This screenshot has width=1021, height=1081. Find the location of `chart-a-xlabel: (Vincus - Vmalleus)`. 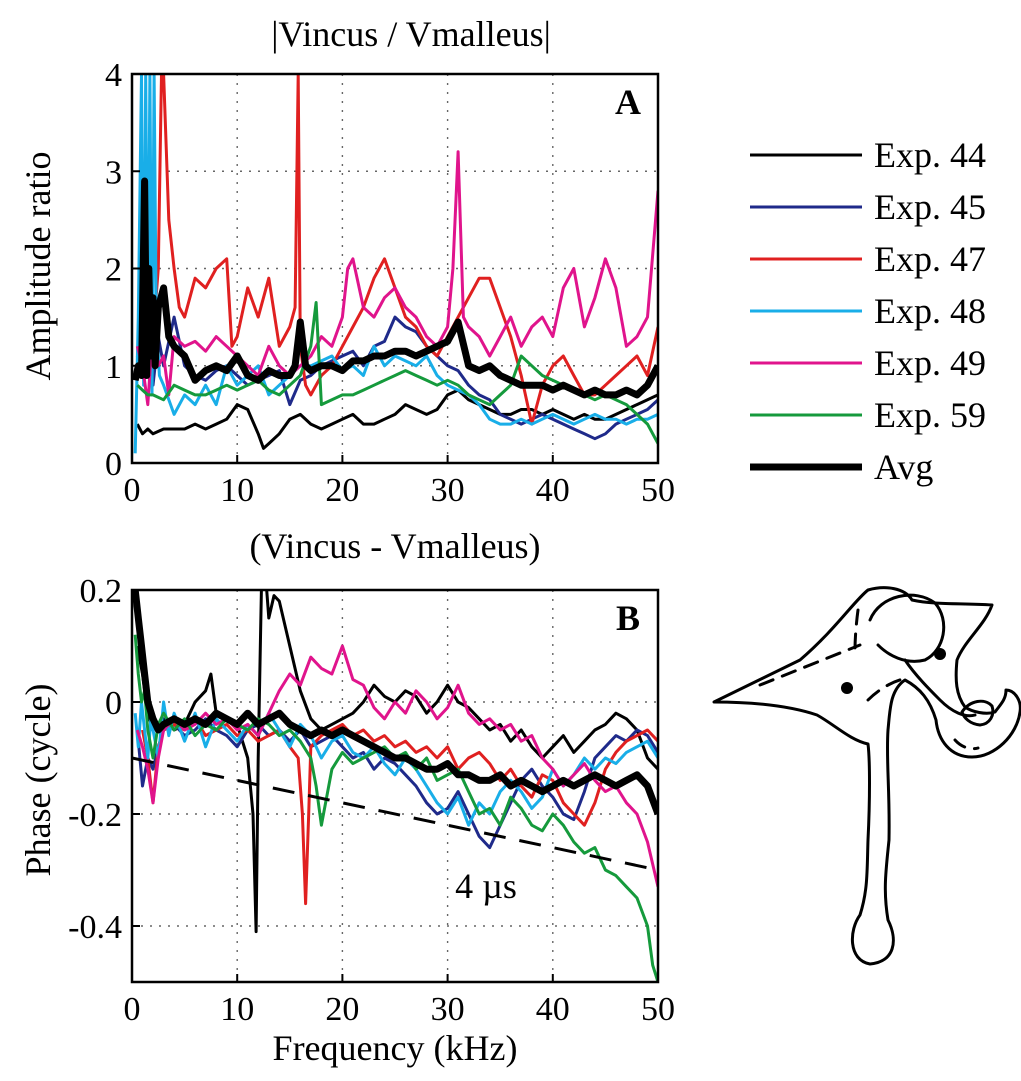

chart-a-xlabel: (Vincus - Vmalleus) is located at coordinates (394, 546).